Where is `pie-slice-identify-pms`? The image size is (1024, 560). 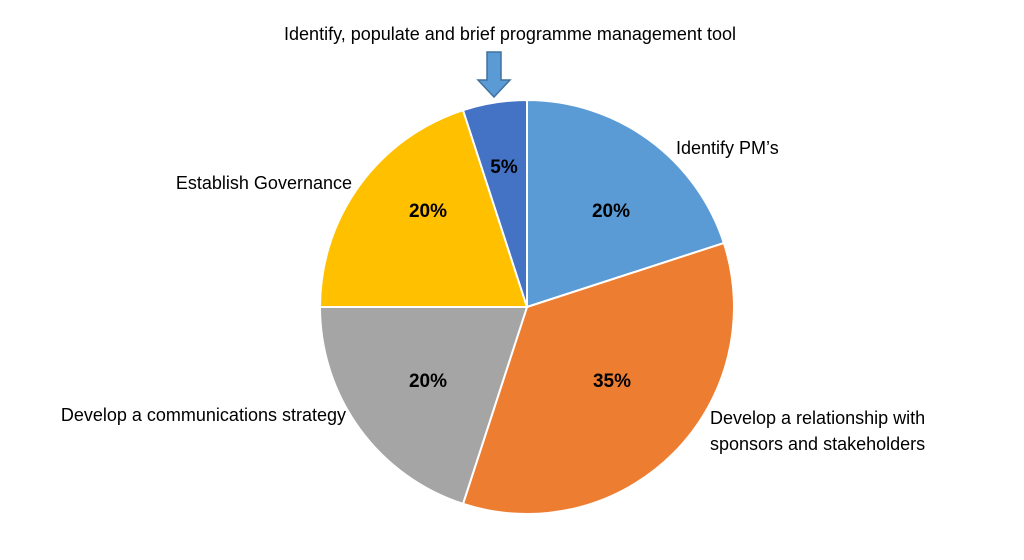
pie-slice-identify-pms is located at coordinates (626, 203).